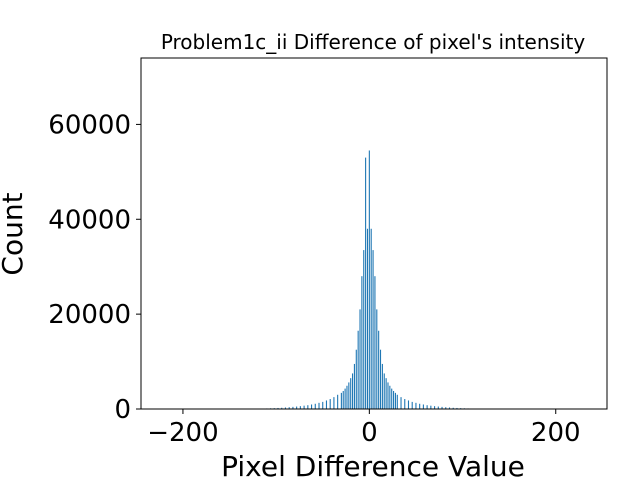 The image size is (640, 485). What do you see at coordinates (89, 220) in the screenshot?
I see `y-tick-label: 40000` at bounding box center [89, 220].